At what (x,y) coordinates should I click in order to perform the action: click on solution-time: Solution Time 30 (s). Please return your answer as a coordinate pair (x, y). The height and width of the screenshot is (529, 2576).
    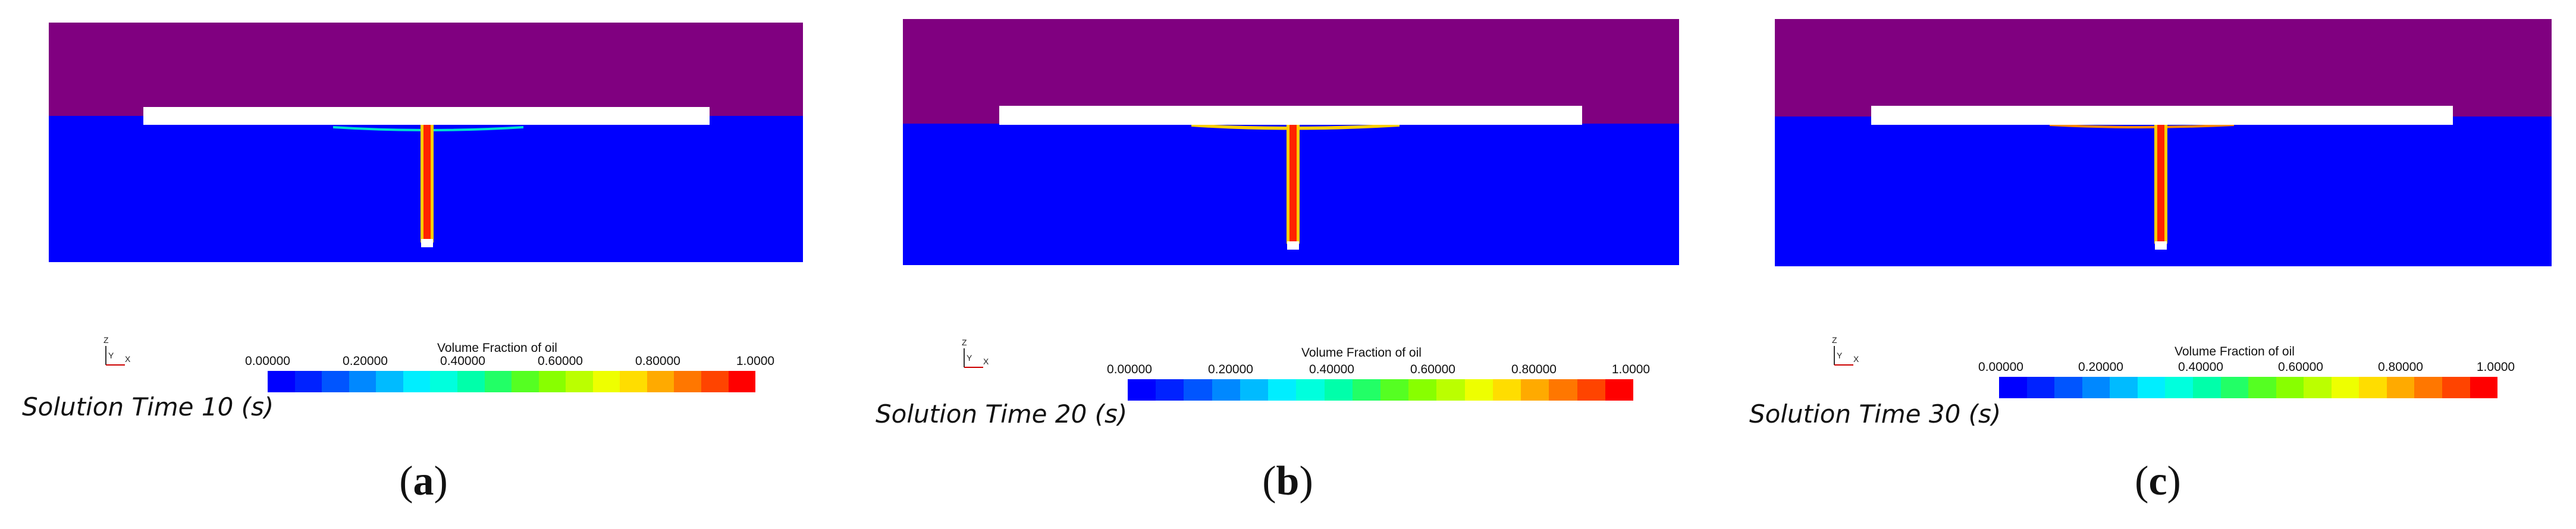
    Looking at the image, I should click on (1875, 414).